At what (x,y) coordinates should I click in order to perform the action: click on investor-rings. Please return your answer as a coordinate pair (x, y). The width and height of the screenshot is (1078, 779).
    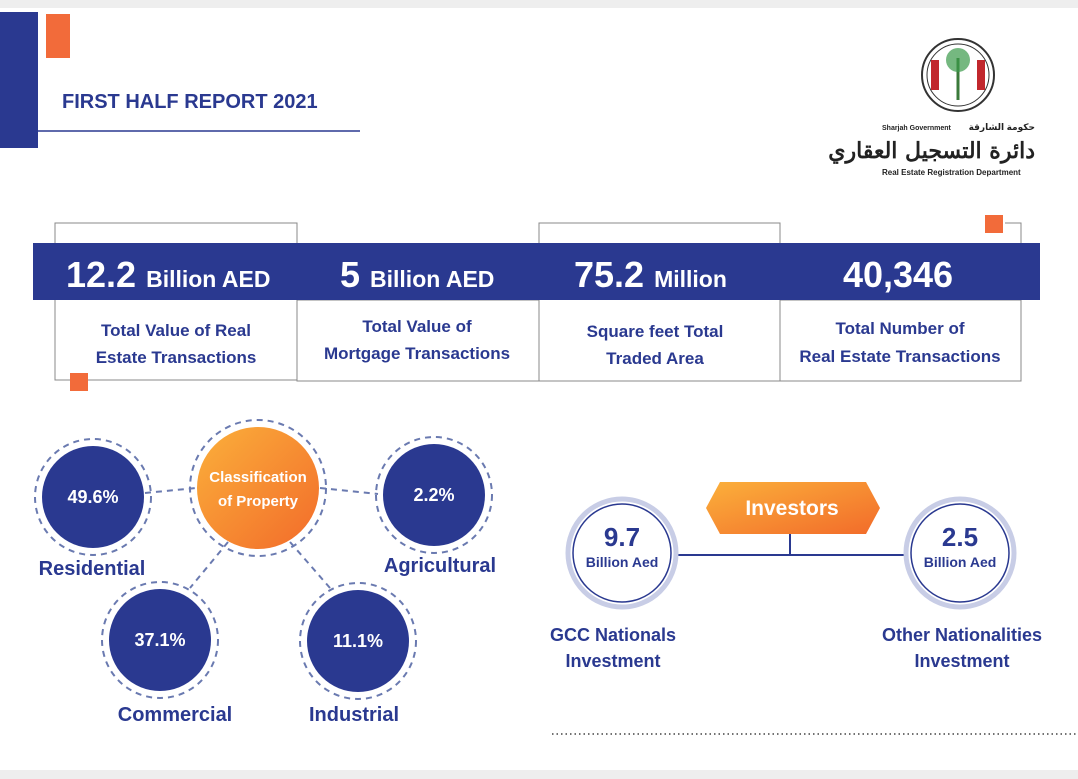
    Looking at the image, I should click on (791, 553).